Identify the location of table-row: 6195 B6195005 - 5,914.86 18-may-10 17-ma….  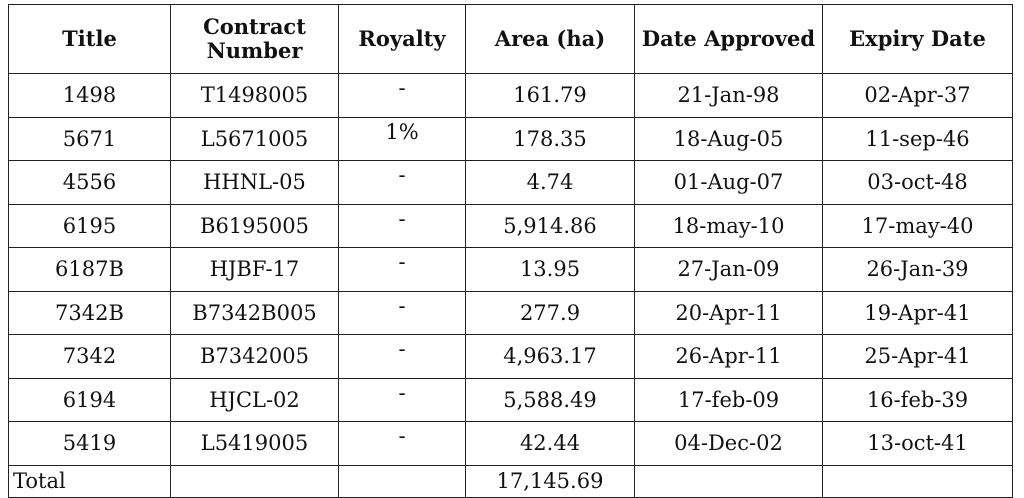
(510, 225).